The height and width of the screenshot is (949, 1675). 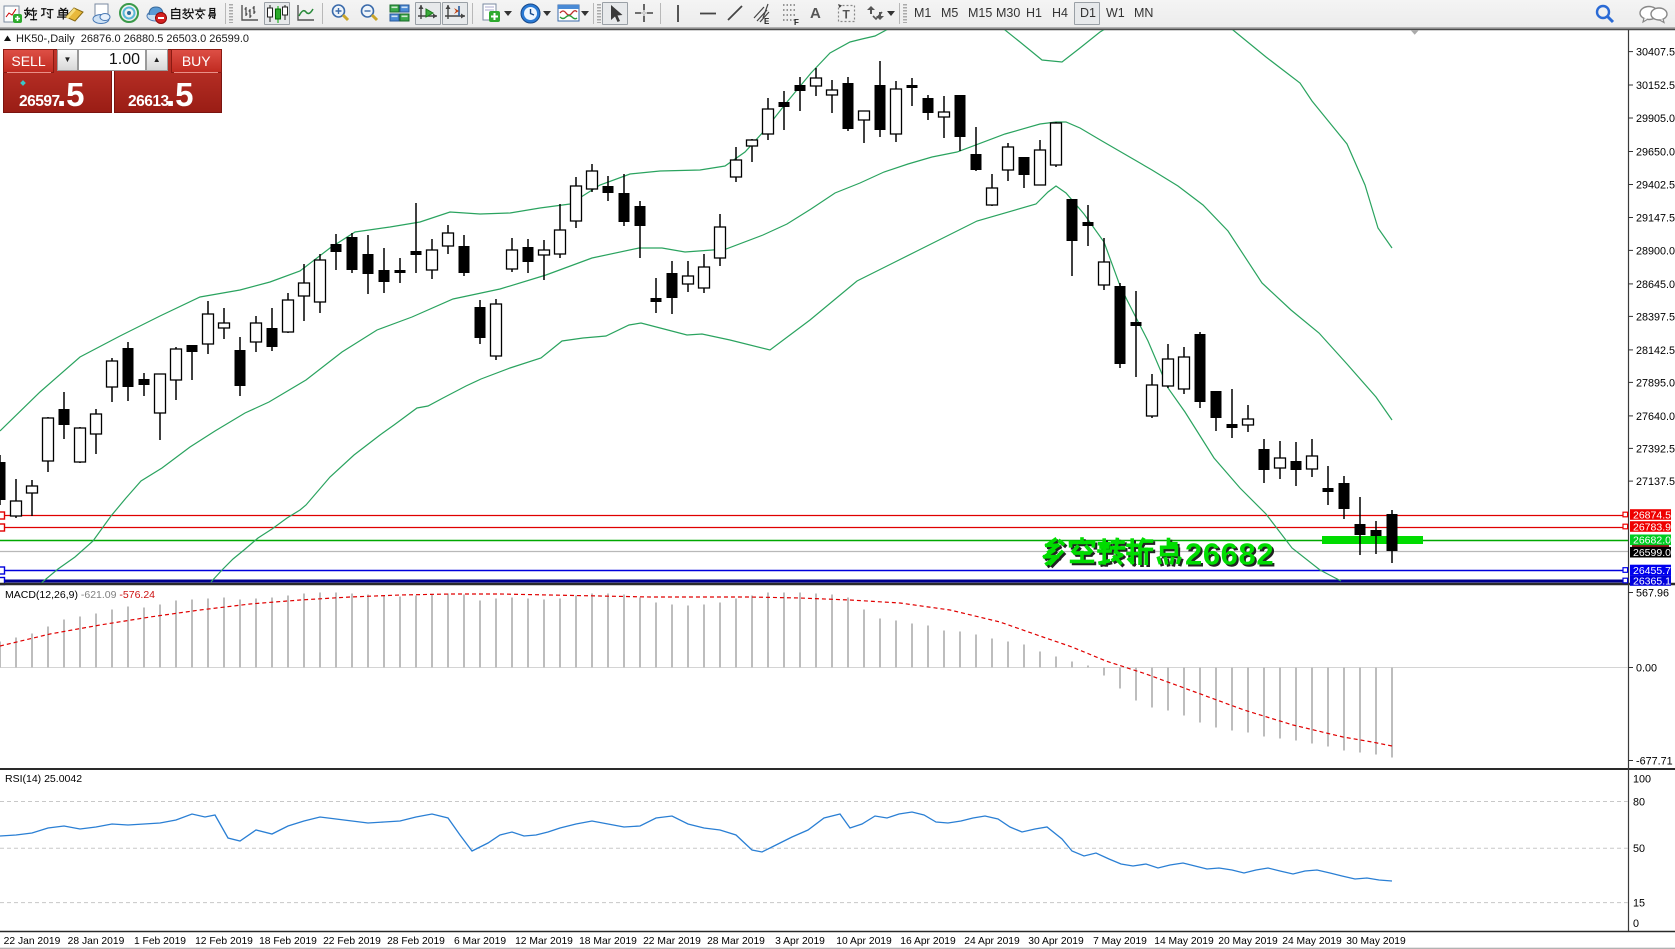 What do you see at coordinates (1376, 941) in the screenshot?
I see `svg-text: 30 May 2019` at bounding box center [1376, 941].